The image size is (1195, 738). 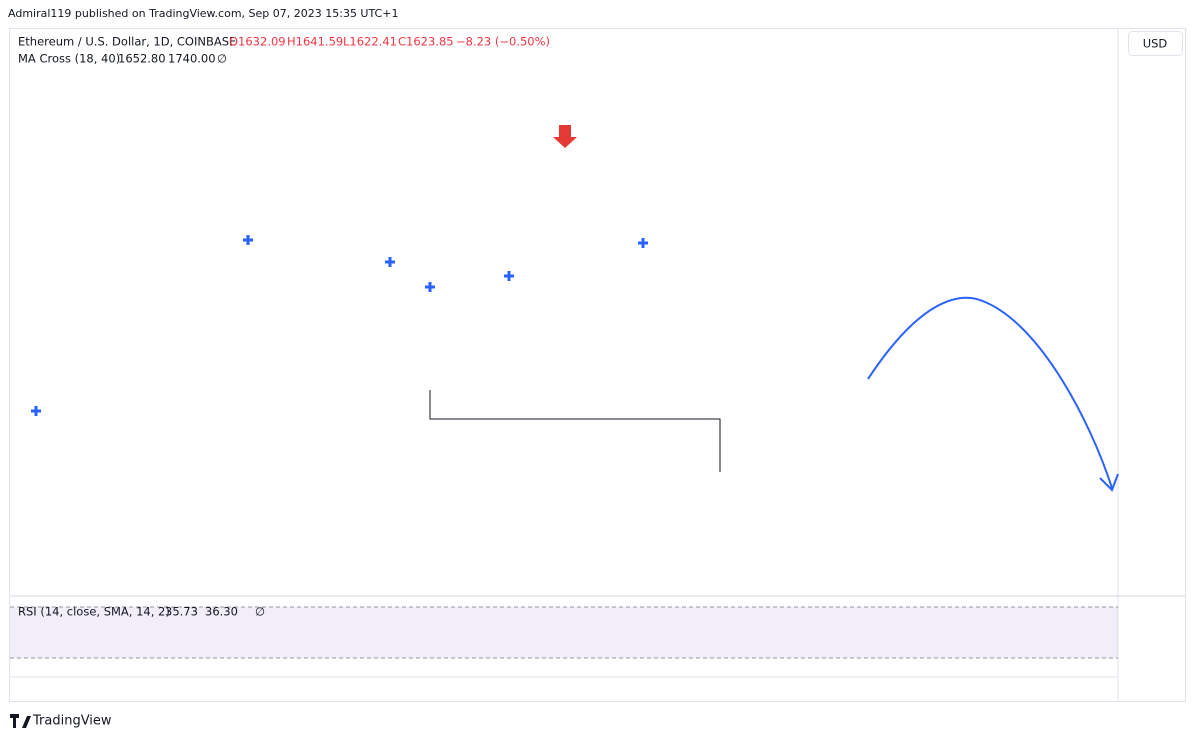 I want to click on legend-change: −8.23 (−0.50%), so click(x=503, y=42).